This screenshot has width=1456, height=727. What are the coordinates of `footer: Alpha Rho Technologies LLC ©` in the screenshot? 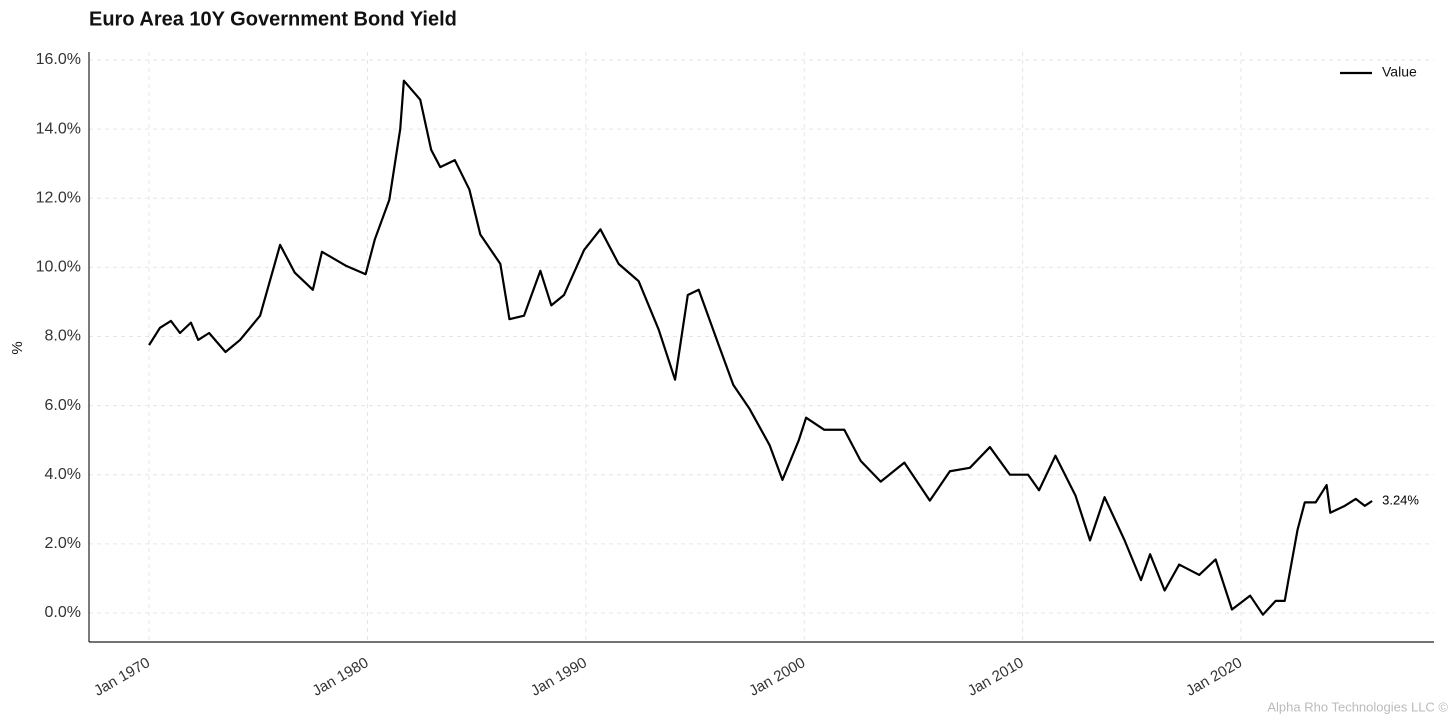 It's located at (1357, 706).